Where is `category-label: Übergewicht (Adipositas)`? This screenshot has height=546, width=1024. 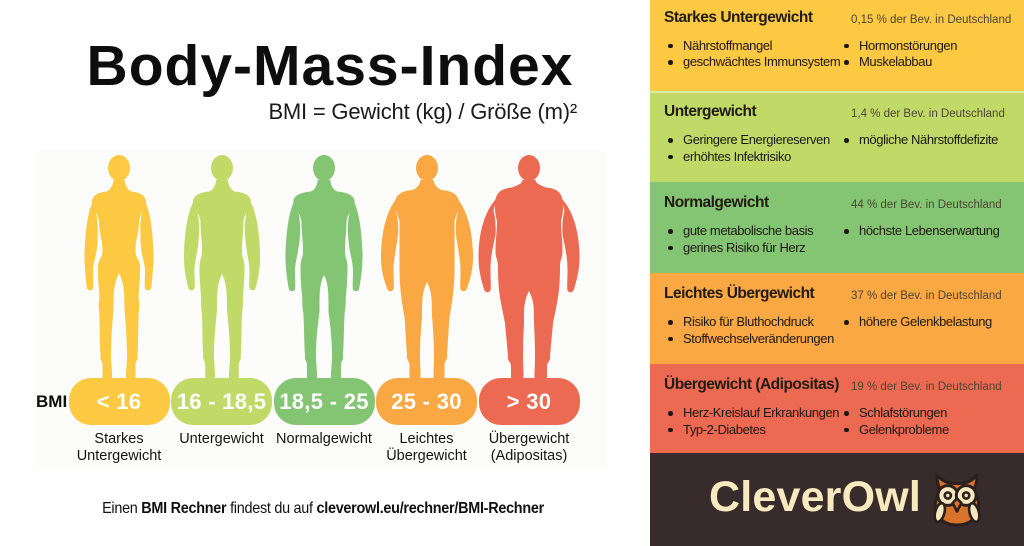 category-label: Übergewicht (Adipositas) is located at coordinates (529, 447).